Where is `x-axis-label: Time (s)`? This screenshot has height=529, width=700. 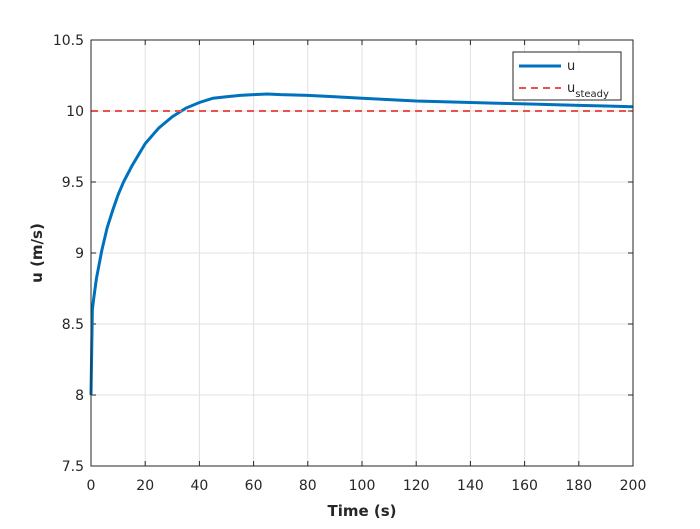
x-axis-label: Time (s) is located at coordinates (361, 511).